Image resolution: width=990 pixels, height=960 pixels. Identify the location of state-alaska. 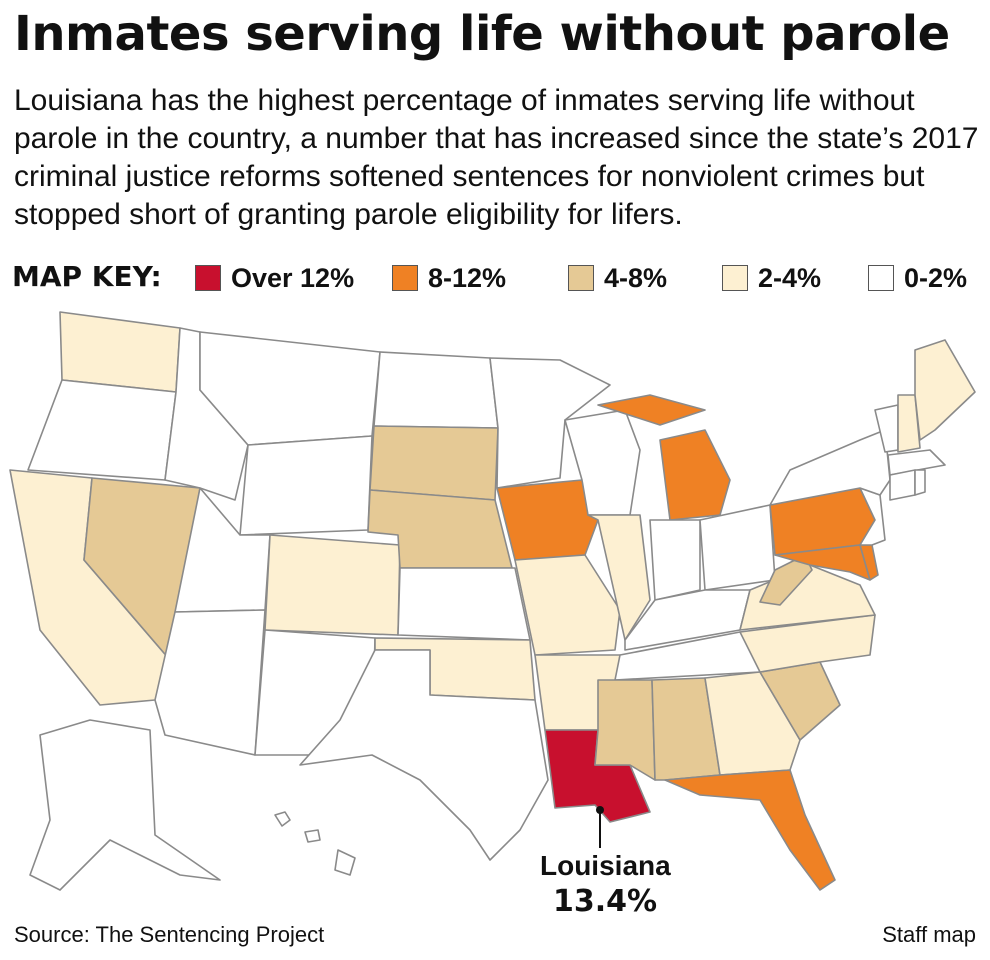
(125, 805).